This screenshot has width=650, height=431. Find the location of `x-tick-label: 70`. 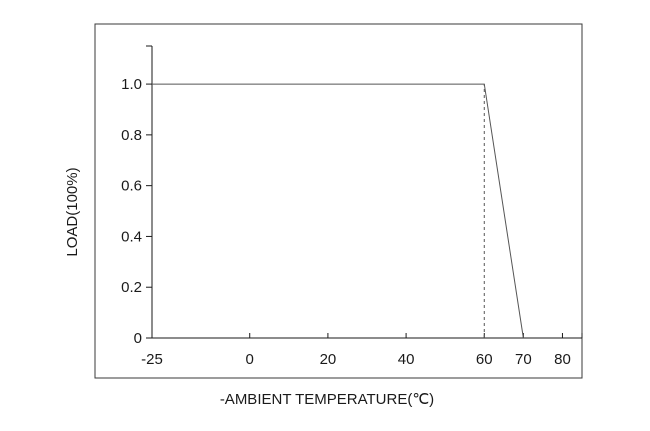

x-tick-label: 70 is located at coordinates (523, 359).